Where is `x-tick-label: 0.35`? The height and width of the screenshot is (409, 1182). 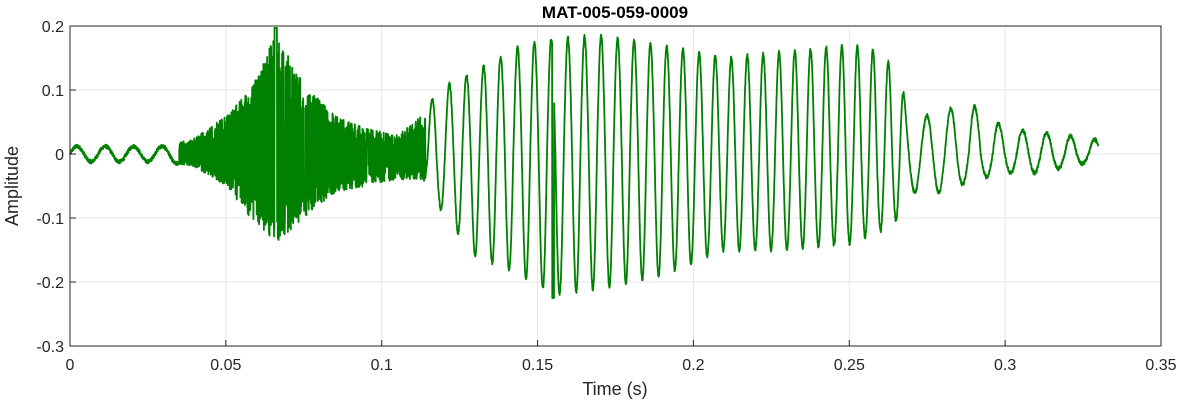
x-tick-label: 0.35 is located at coordinates (1160, 365).